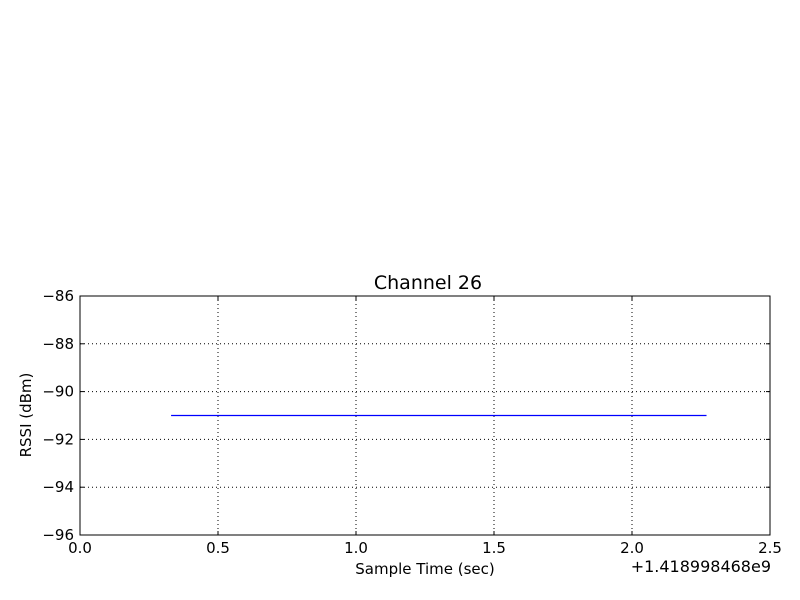  I want to click on y-tick-label: −94, so click(58, 487).